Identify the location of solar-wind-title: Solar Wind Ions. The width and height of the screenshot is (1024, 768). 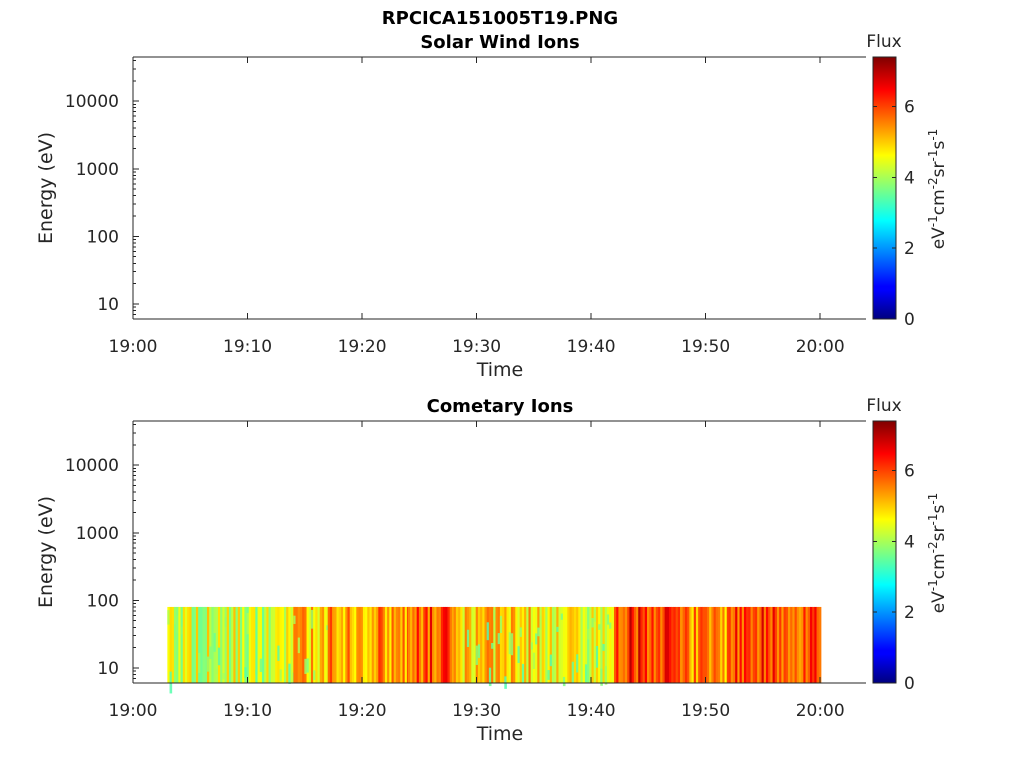
(499, 42).